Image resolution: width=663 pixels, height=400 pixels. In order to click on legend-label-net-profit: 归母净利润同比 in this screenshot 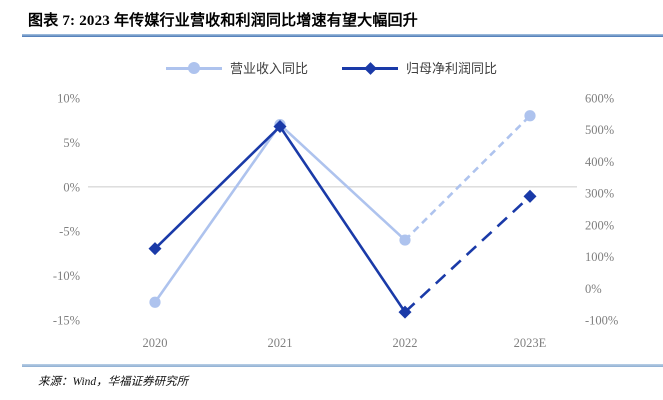, I will do `click(452, 68)`.